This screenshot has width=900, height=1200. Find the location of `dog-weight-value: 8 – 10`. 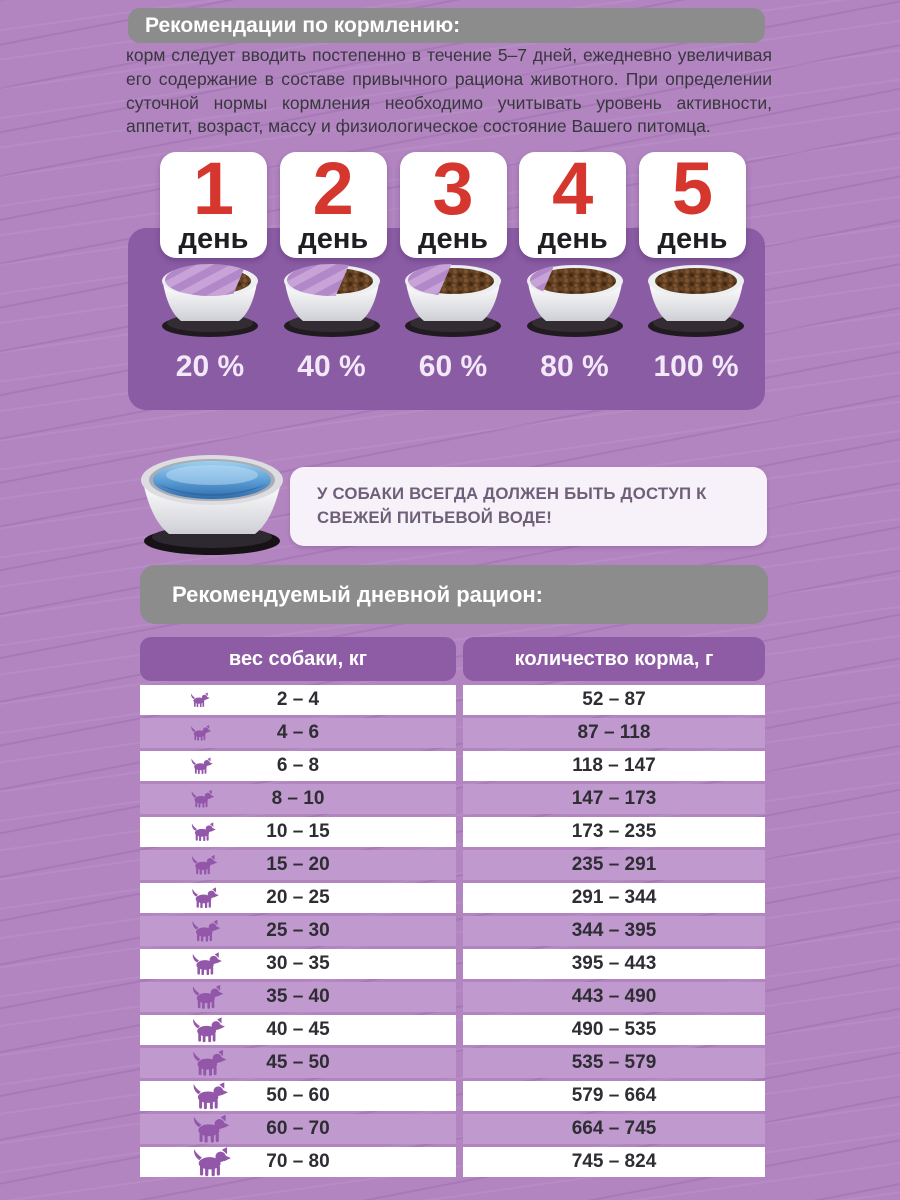

dog-weight-value: 8 – 10 is located at coordinates (298, 798).